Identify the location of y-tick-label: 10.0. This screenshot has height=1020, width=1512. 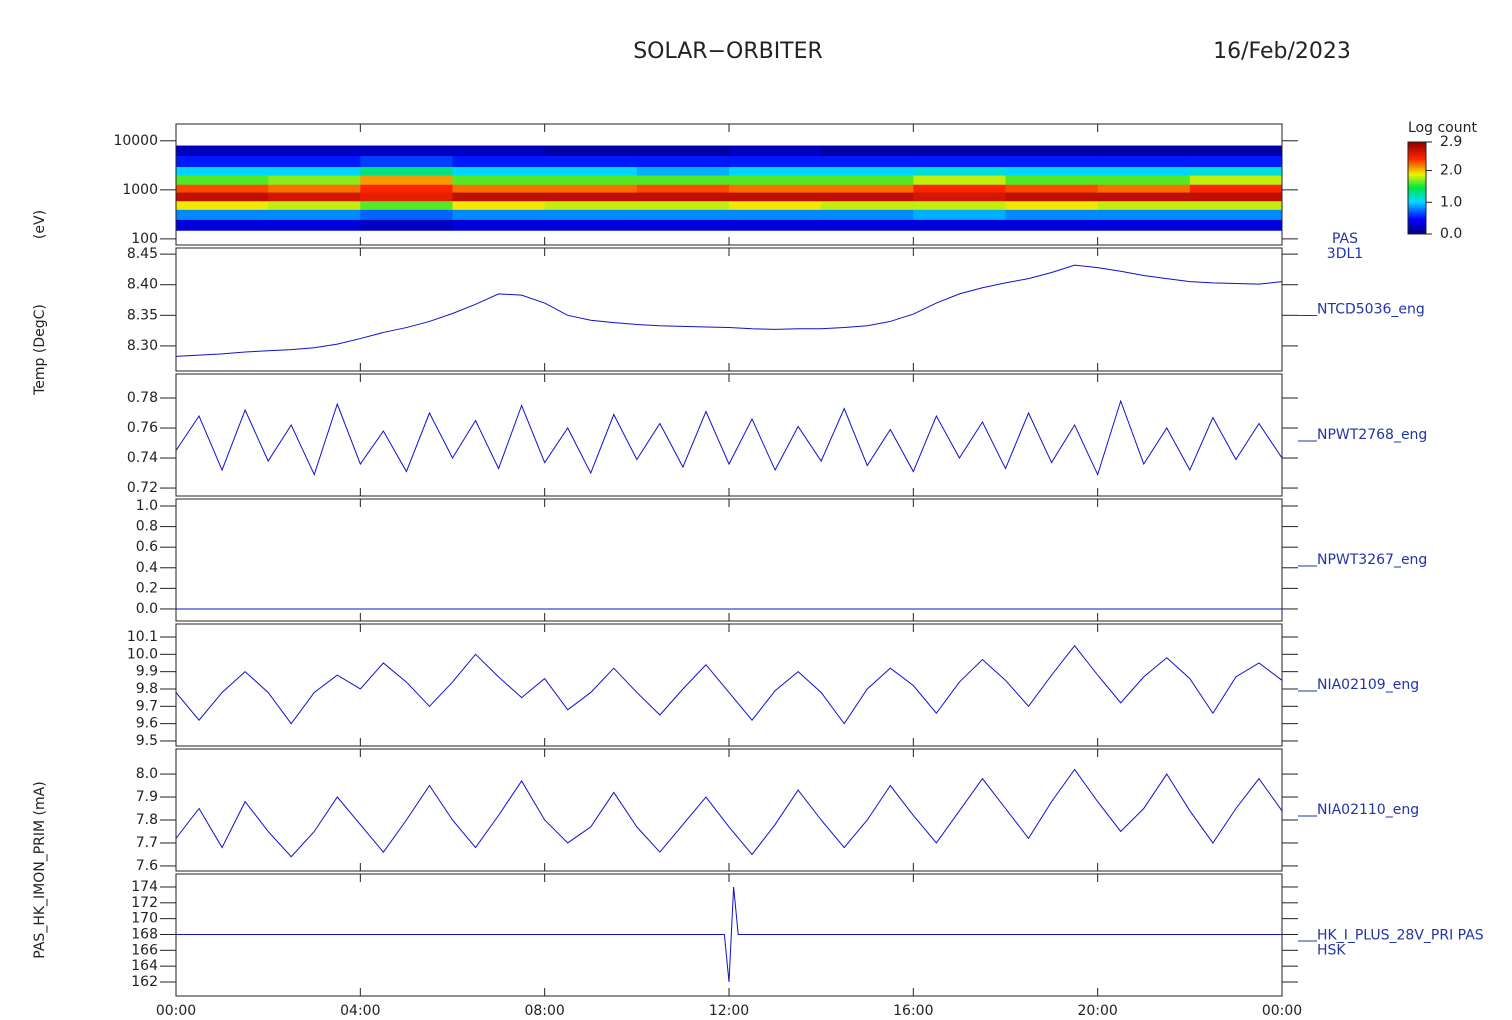
(142, 654).